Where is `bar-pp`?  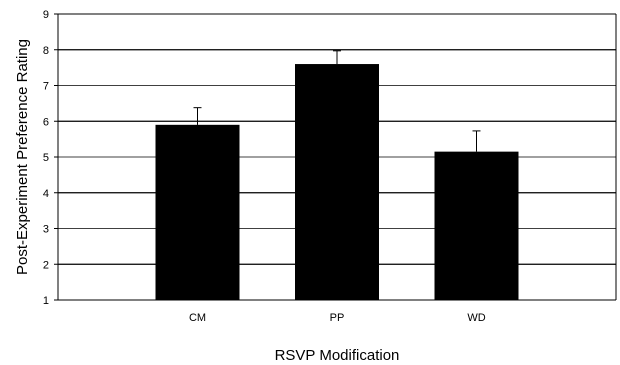 bar-pp is located at coordinates (337, 182).